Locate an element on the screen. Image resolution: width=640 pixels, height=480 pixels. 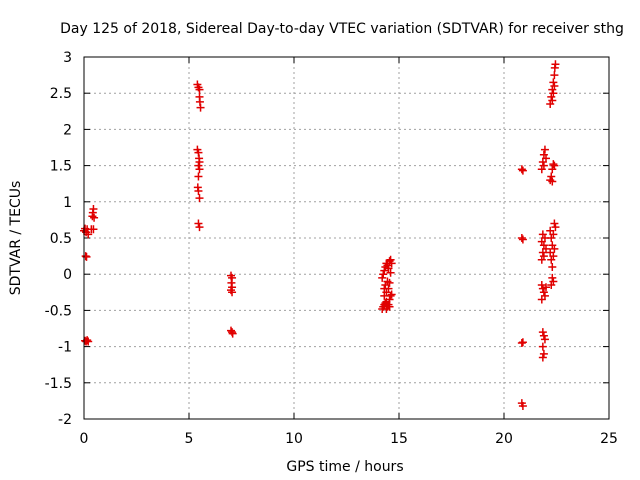
y-tick-labels: -2 -1.5 -1 -0.5 0 0.5 1 1.5 2 2.5 3 is located at coordinates (58, 239).